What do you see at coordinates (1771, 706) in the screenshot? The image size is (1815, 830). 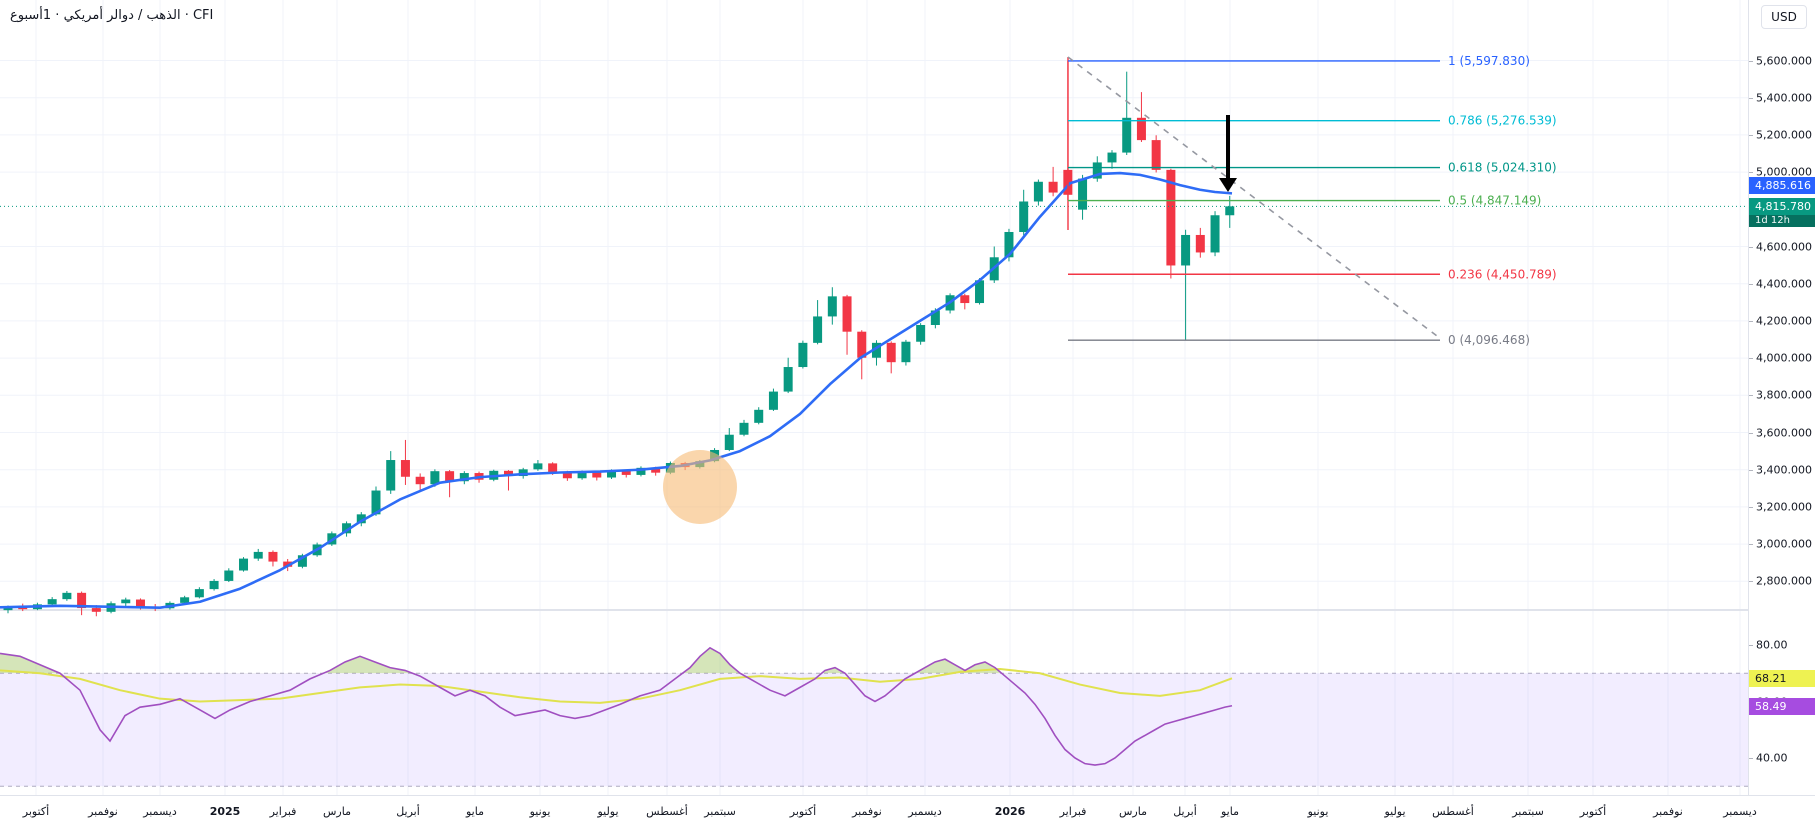 I see `rsi-value: 58.49` at bounding box center [1771, 706].